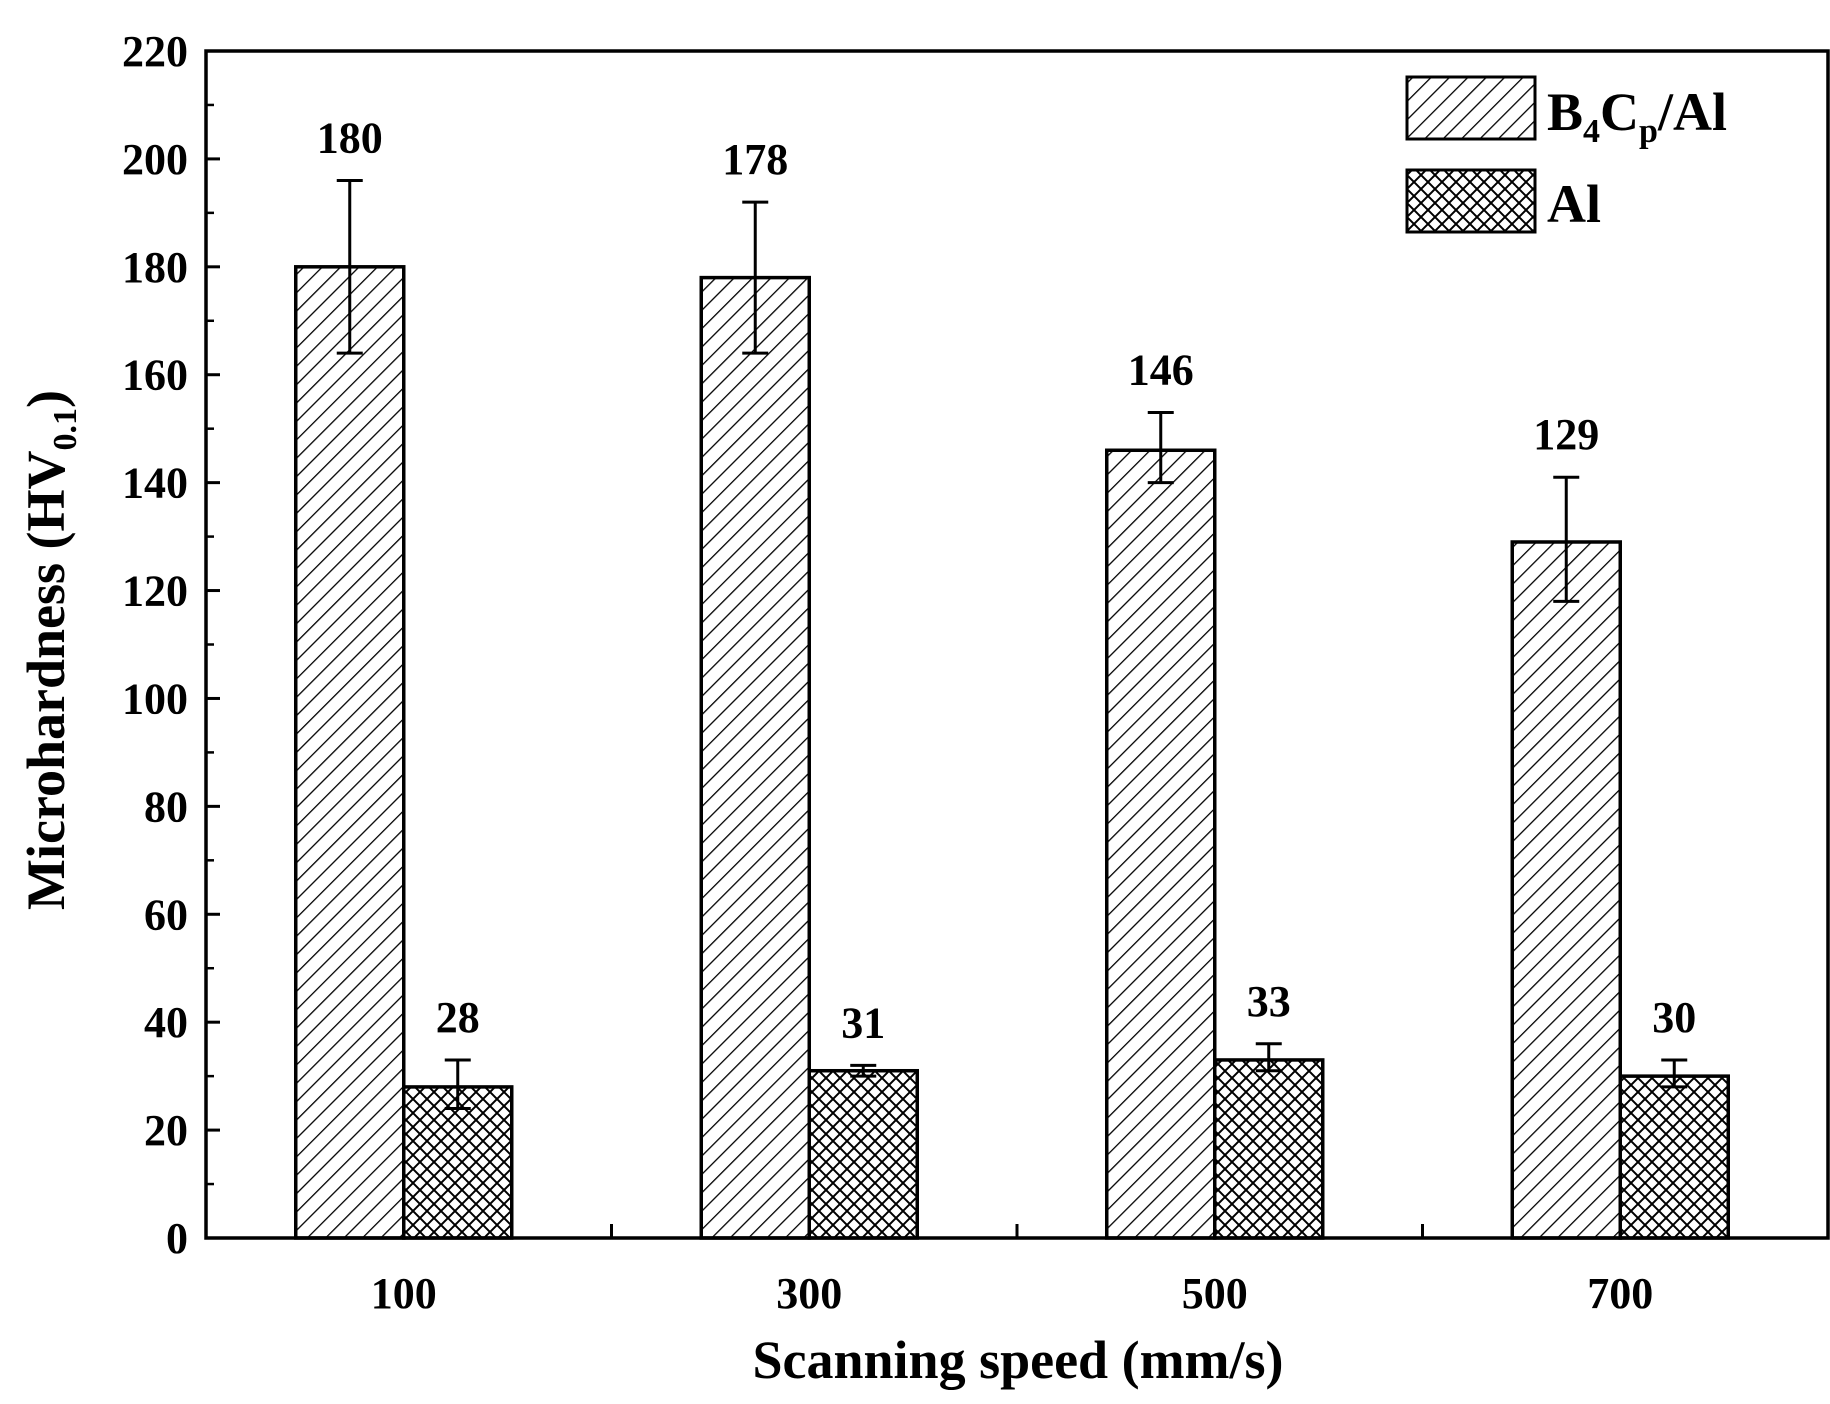 This screenshot has width=1830, height=1404. Describe the element at coordinates (1471, 108) in the screenshot. I see `legend-swatch-b4cp-al` at that location.